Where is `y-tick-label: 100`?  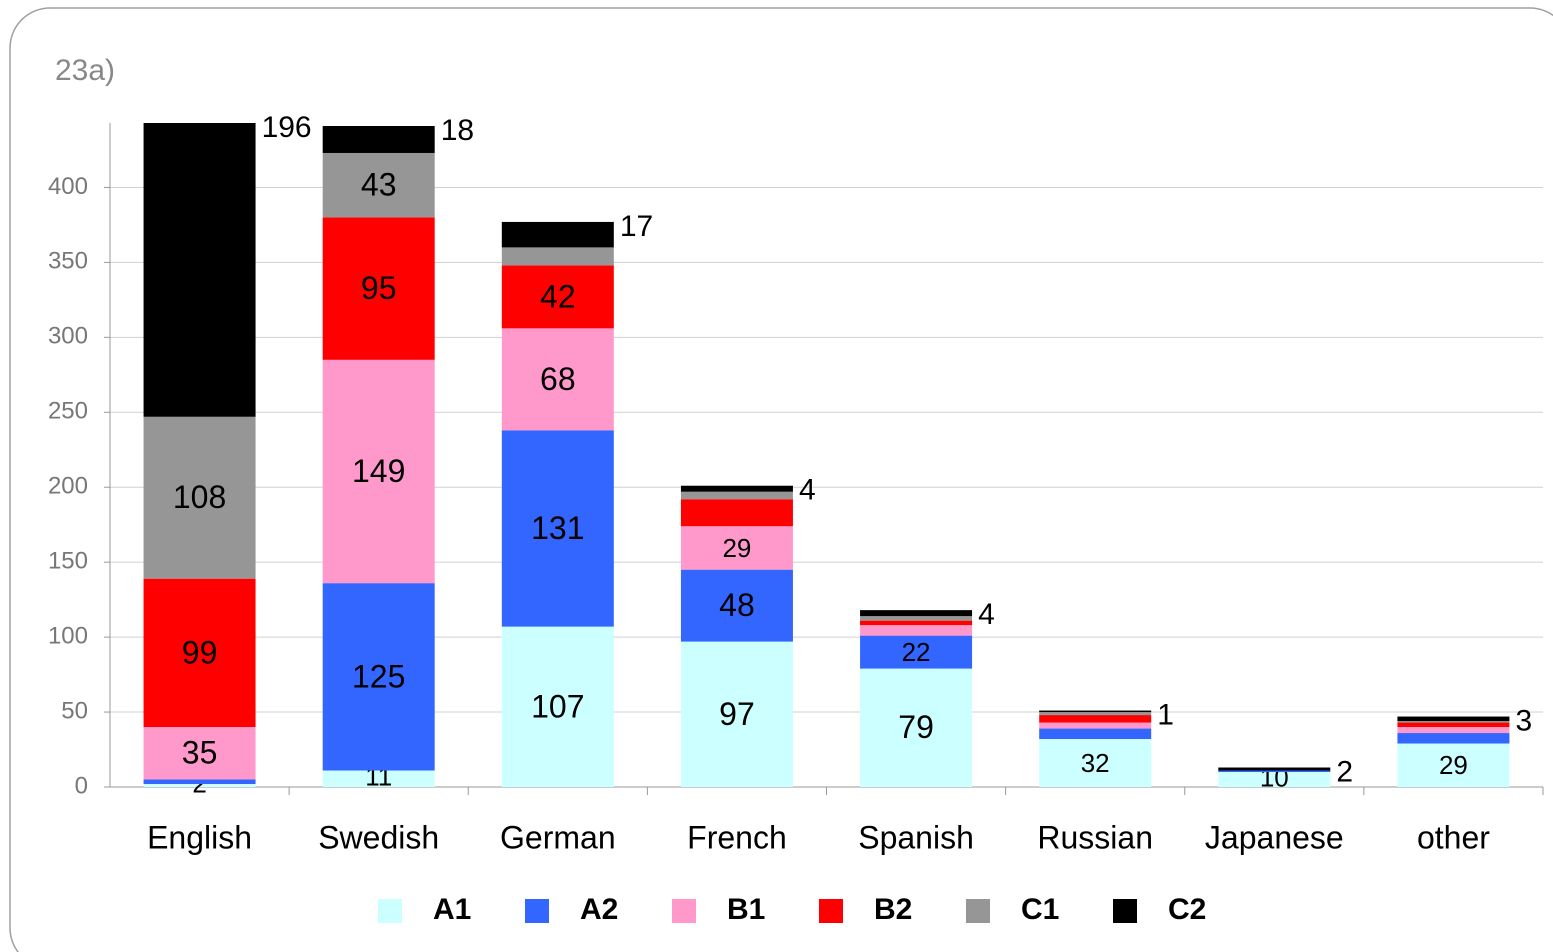
y-tick-label: 100 is located at coordinates (68, 635).